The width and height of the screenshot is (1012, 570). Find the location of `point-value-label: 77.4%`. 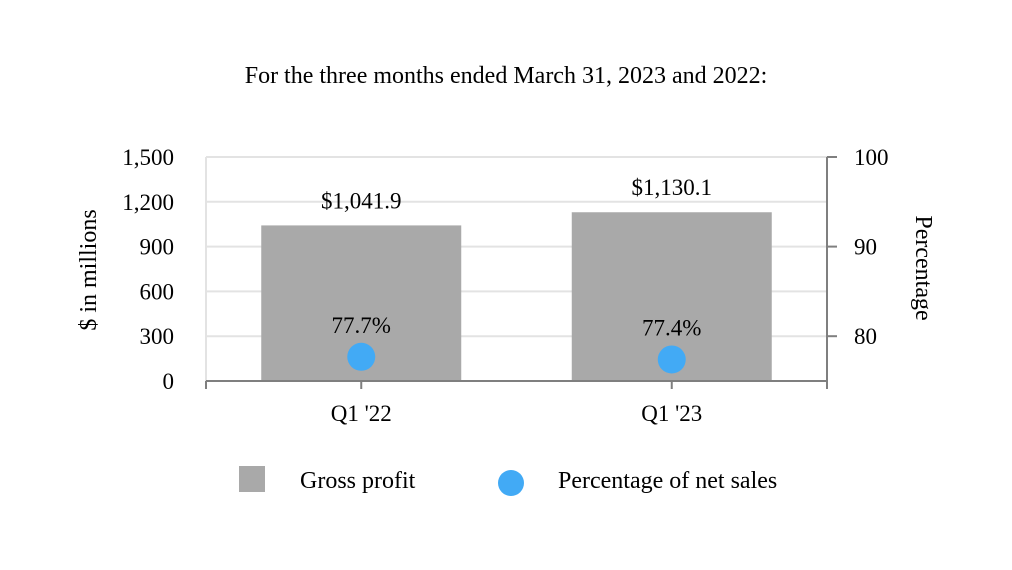

point-value-label: 77.4% is located at coordinates (671, 327).